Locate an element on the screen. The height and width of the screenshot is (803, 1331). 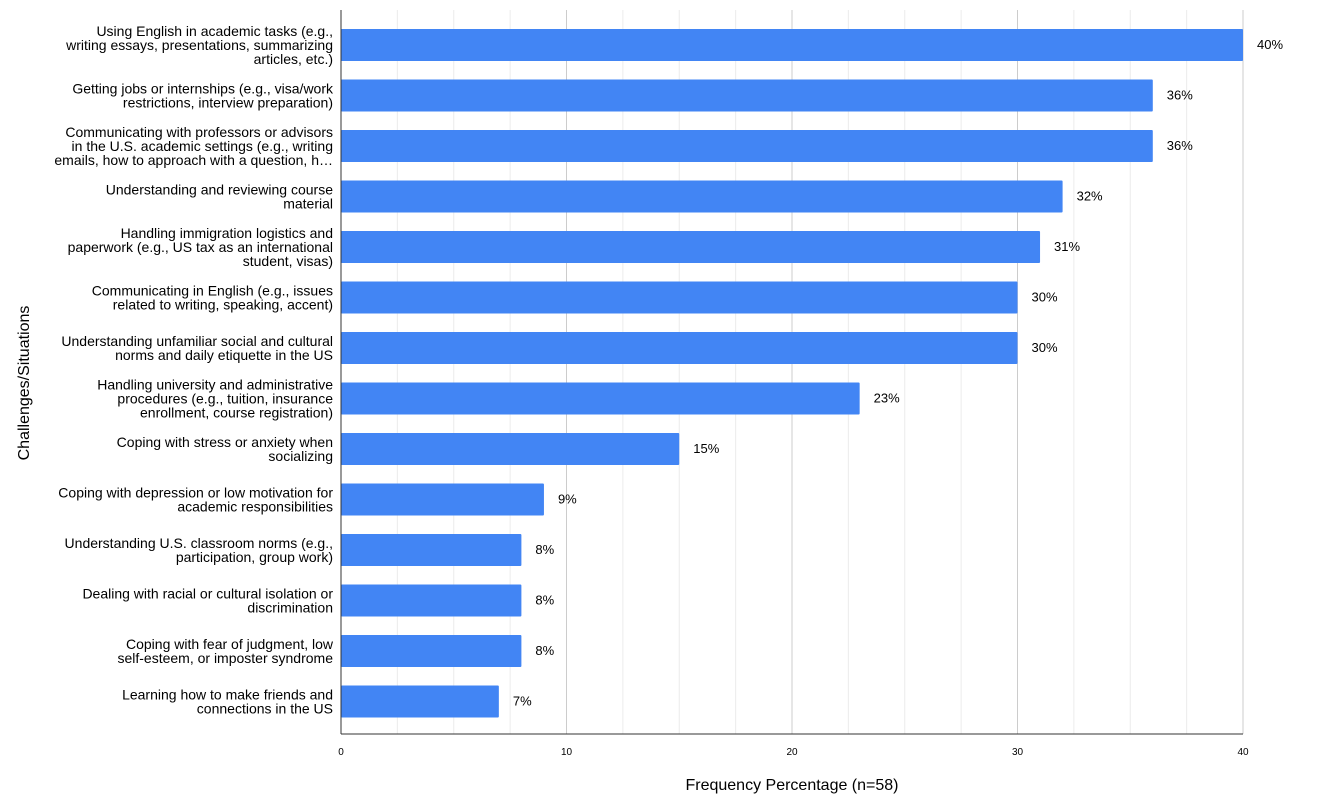
data-label: 15% is located at coordinates (706, 448).